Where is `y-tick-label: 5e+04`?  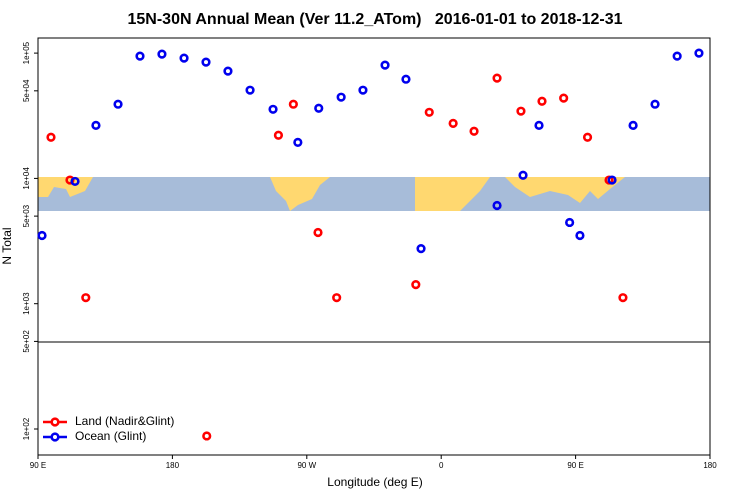
y-tick-label: 5e+04 is located at coordinates (26, 90).